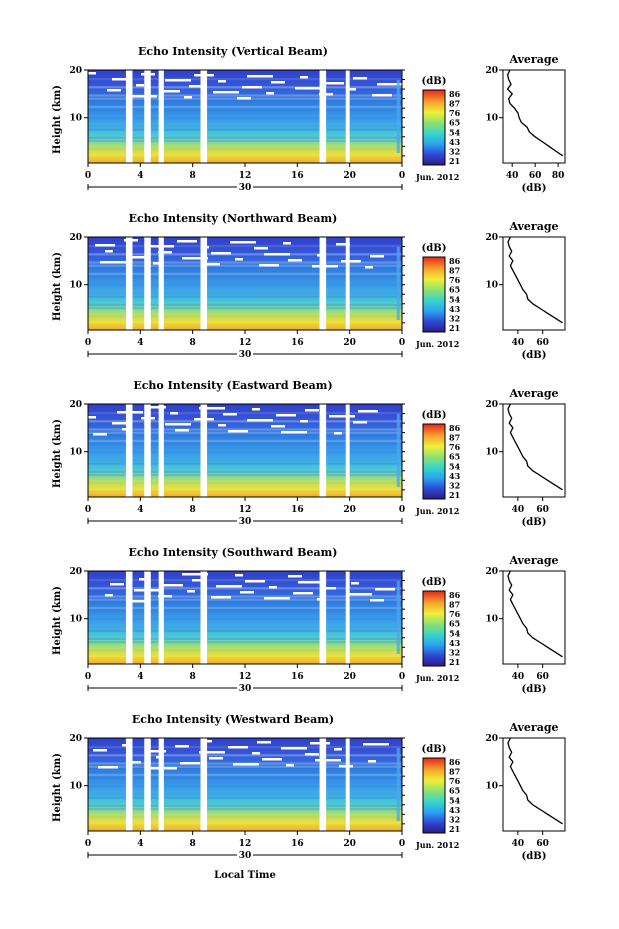 Image resolution: width=619 pixels, height=929 pixels. I want to click on avg-x-tick-label: 60, so click(542, 677).